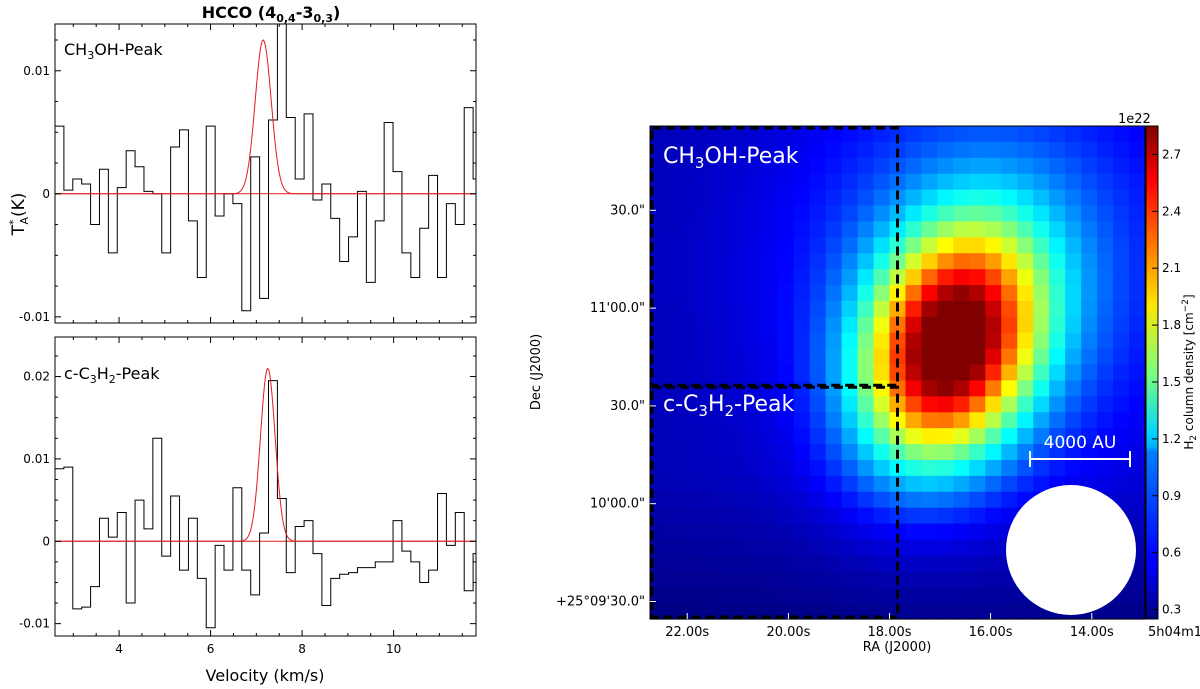 The height and width of the screenshot is (689, 1200). Describe the element at coordinates (34, 624) in the screenshot. I see `y-tick-label: -0.01` at that location.